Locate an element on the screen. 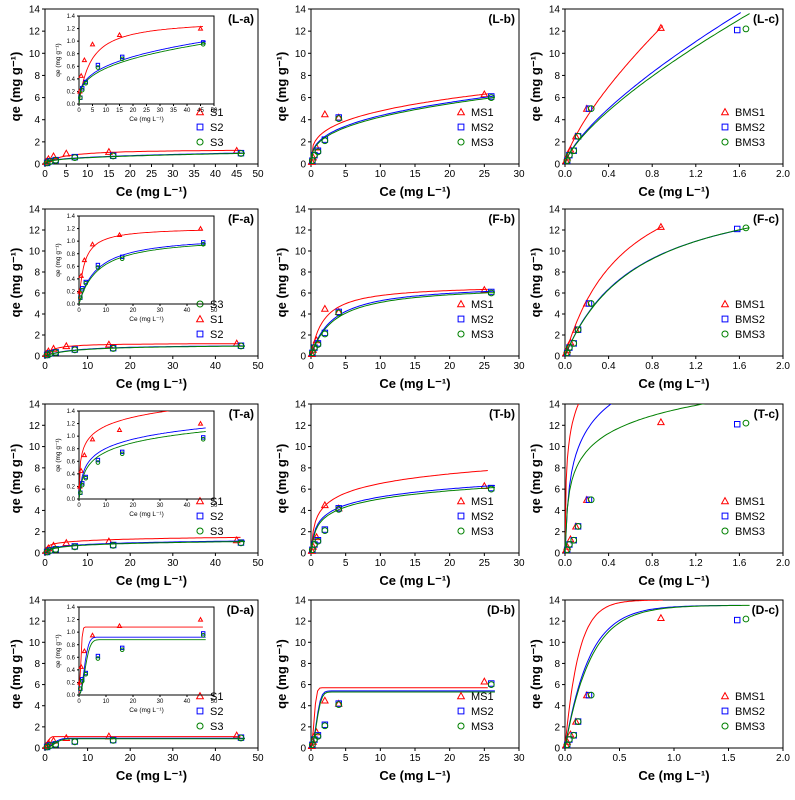  legend-label: MS2 is located at coordinates (482, 320).